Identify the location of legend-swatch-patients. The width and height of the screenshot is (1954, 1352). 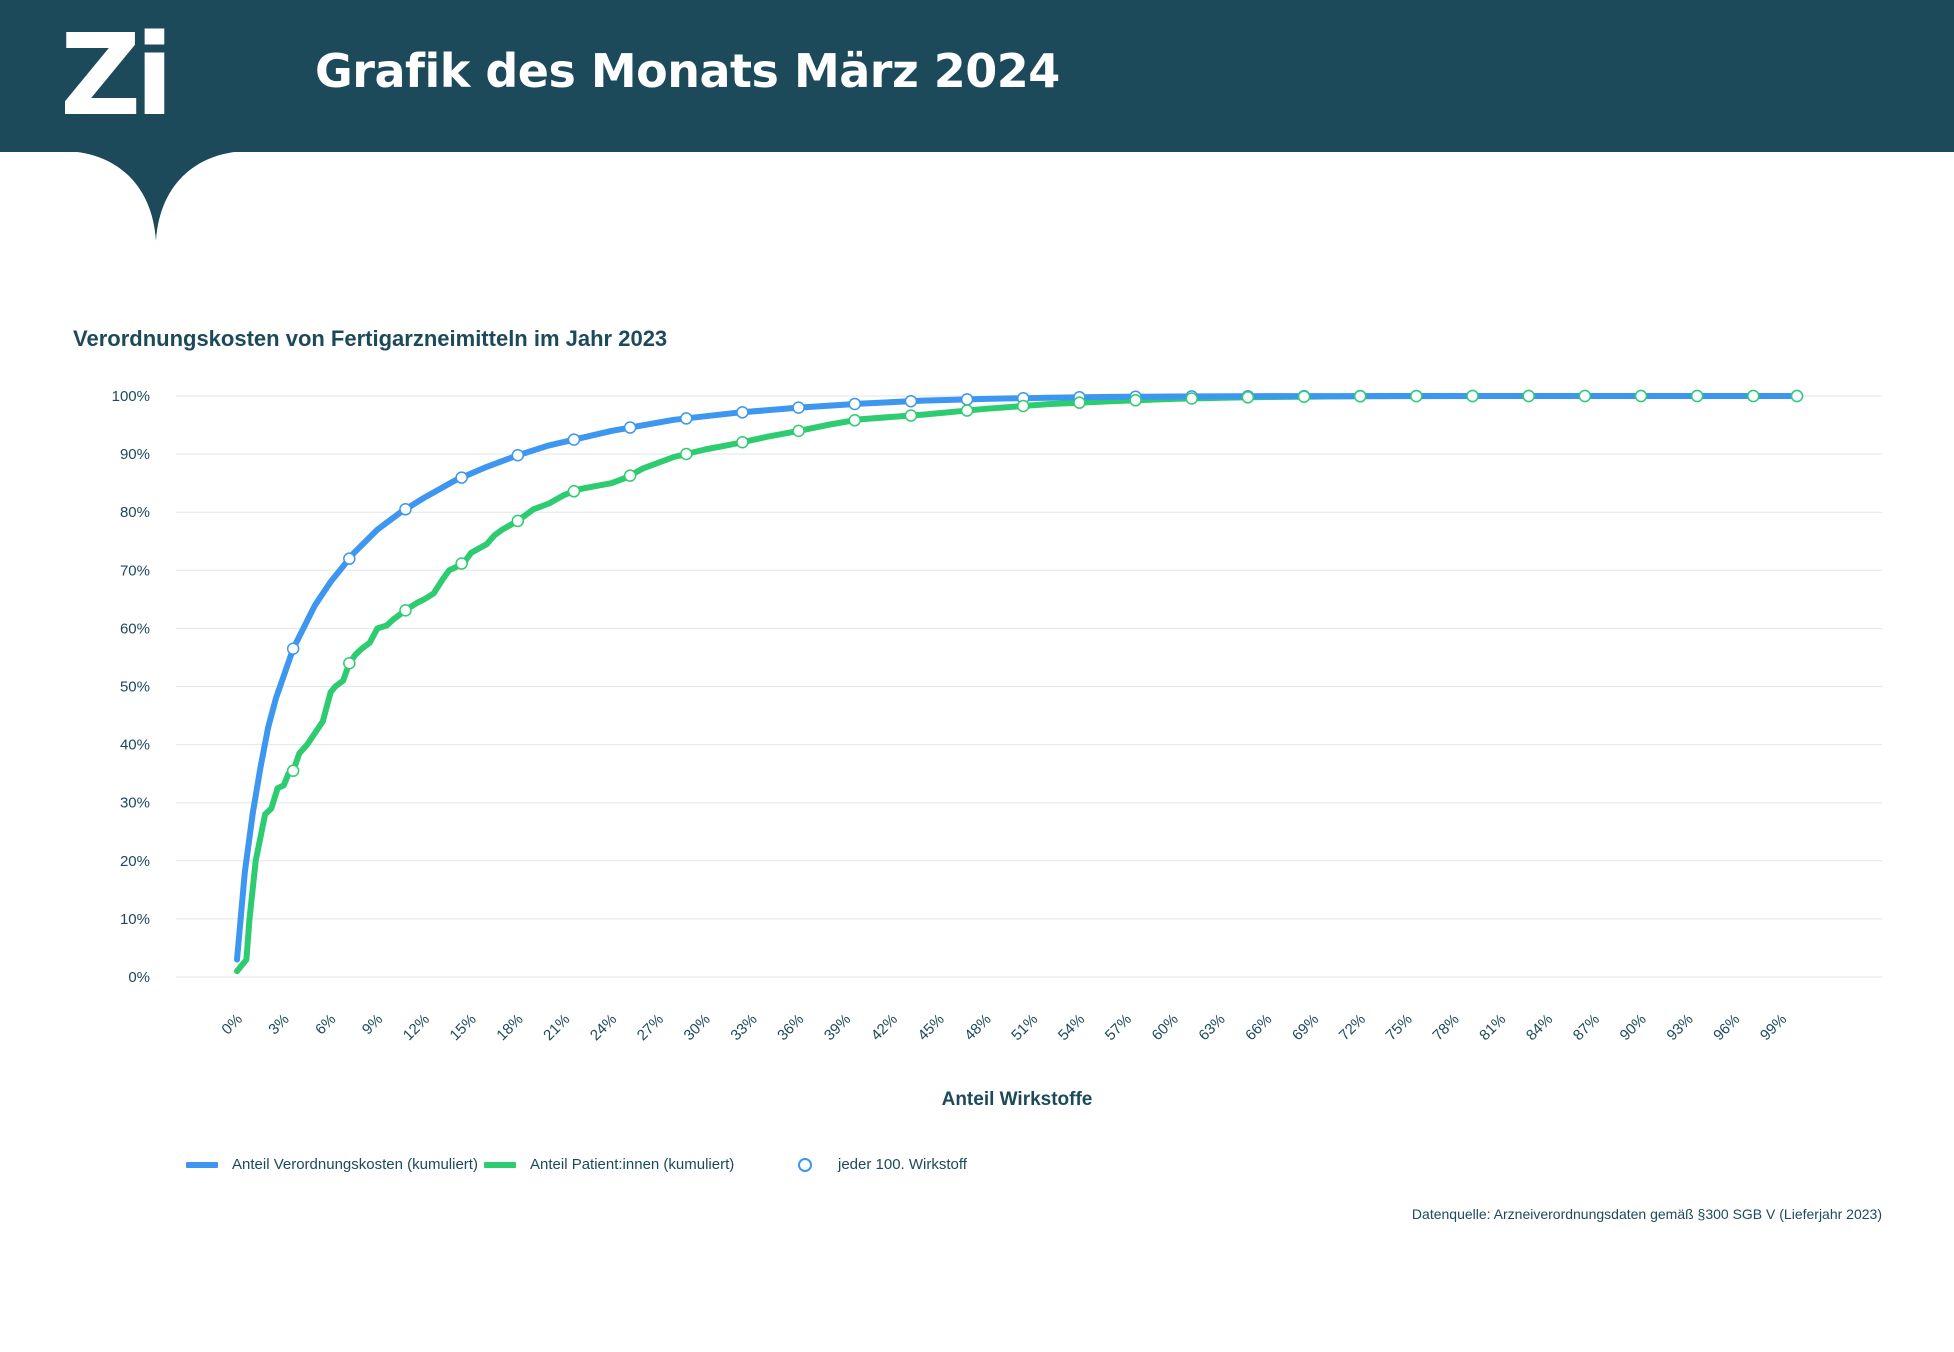
(500, 1164).